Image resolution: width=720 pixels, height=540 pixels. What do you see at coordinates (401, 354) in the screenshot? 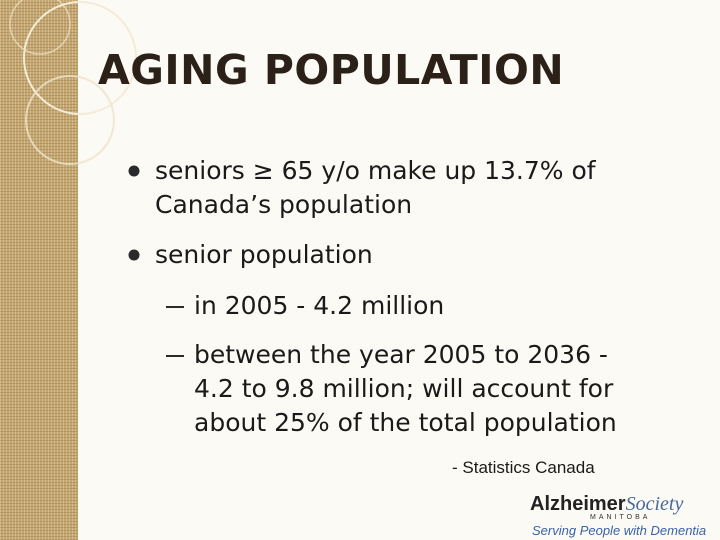
I see `sub-bullet-line: between the year 2005 to 2036 -` at bounding box center [401, 354].